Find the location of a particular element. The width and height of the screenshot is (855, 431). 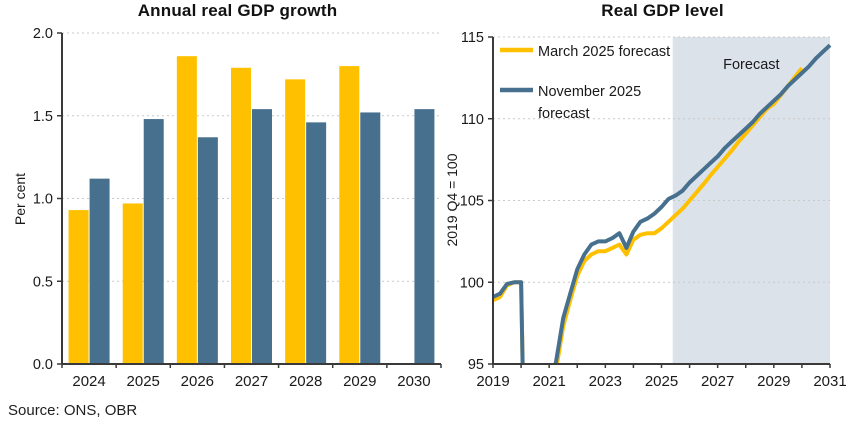

y-tick-label: 105 is located at coordinates (472, 202).